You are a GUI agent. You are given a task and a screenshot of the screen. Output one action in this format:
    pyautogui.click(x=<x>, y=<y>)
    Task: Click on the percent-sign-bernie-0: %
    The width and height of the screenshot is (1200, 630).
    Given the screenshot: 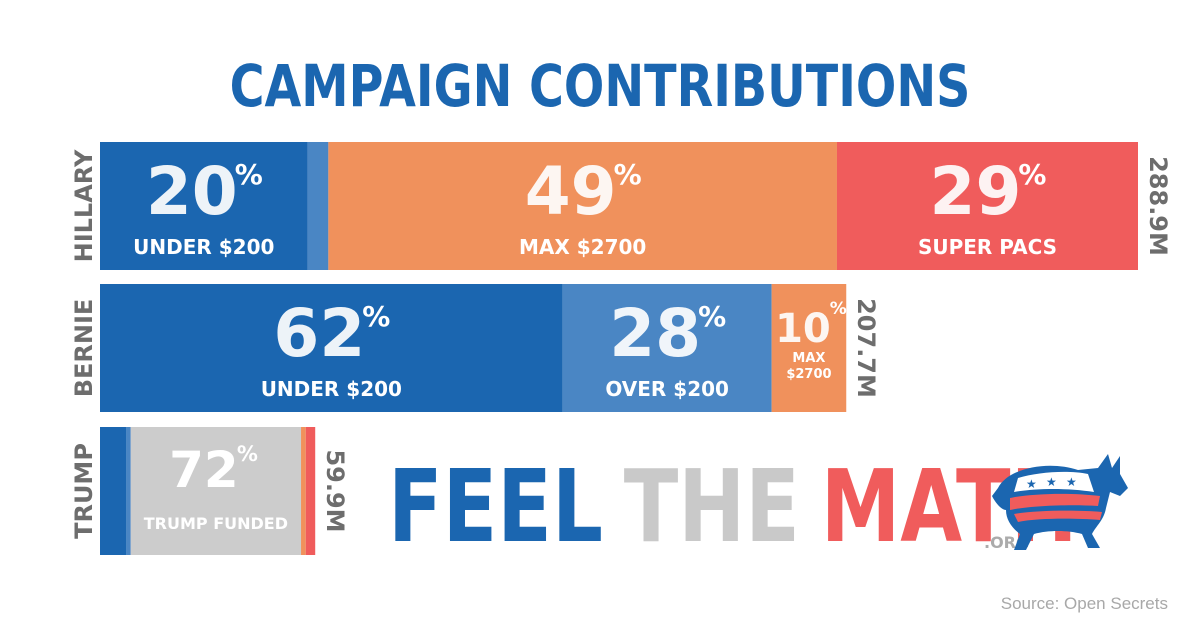 What is the action you would take?
    pyautogui.click(x=376, y=316)
    